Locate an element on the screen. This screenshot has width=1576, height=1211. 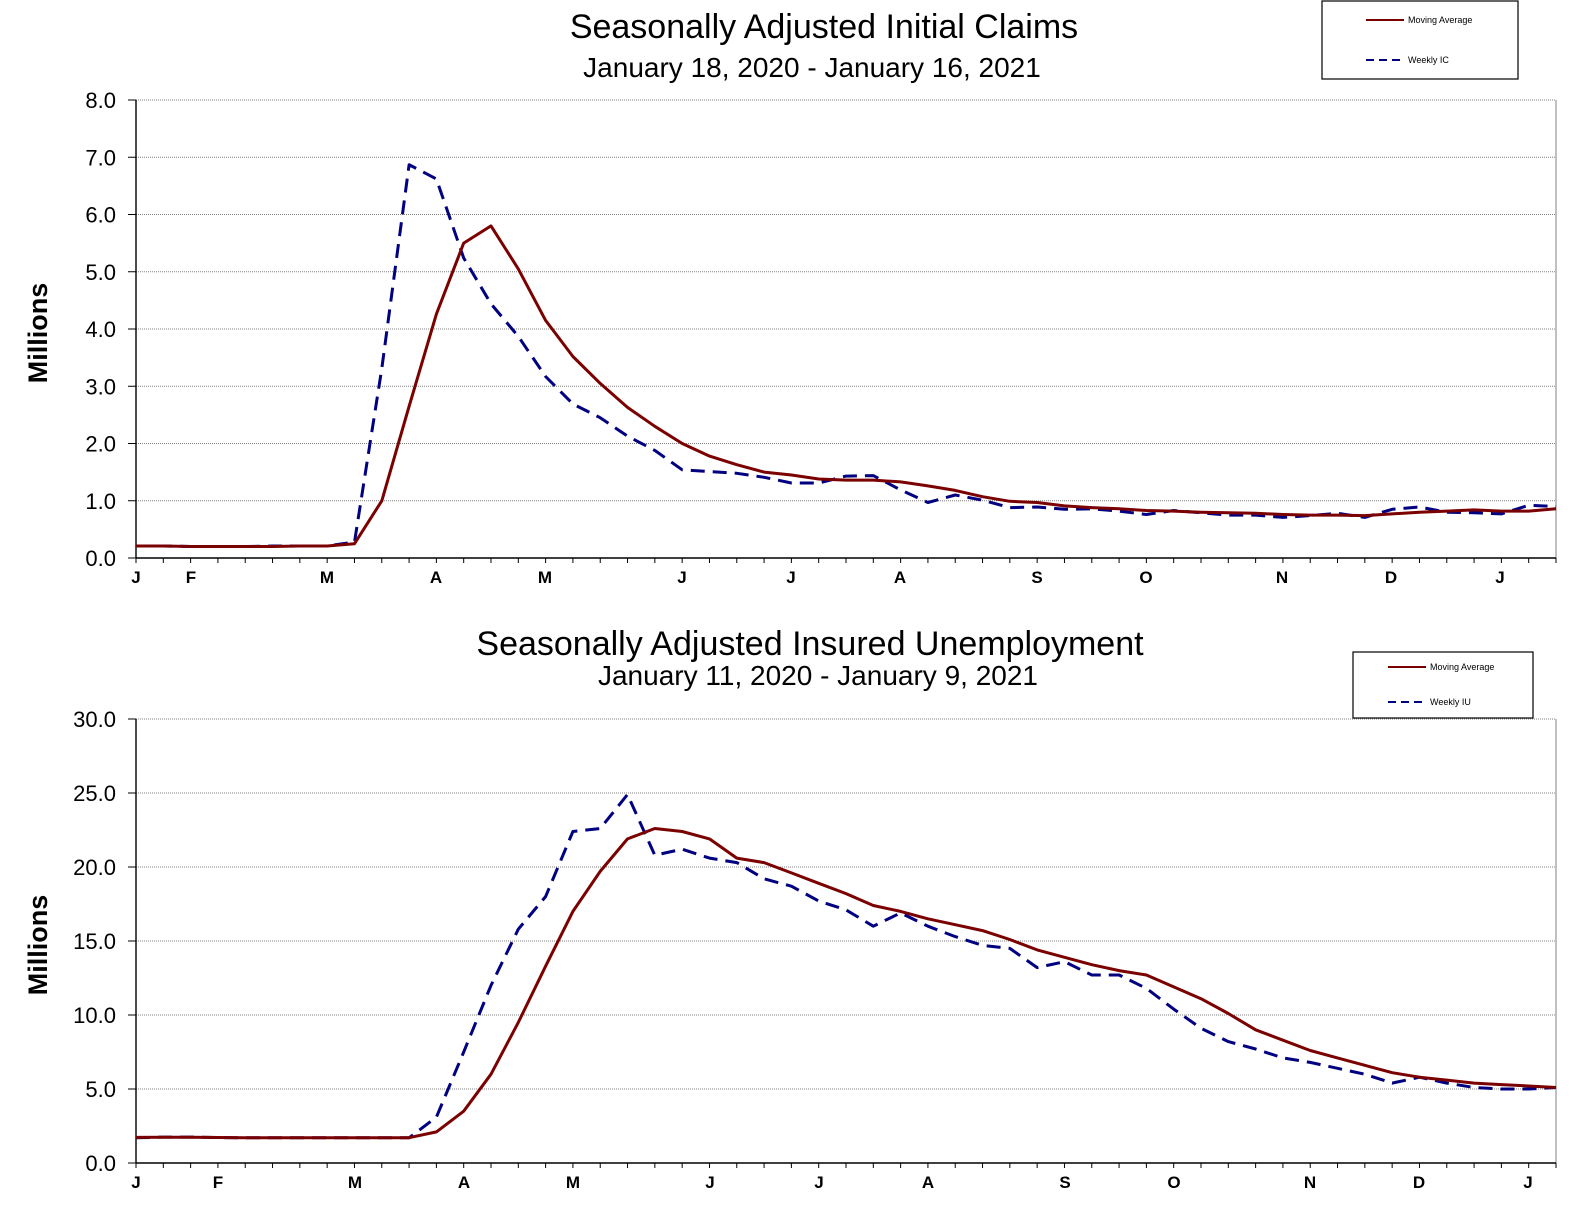
y-tick-label: 20.0 is located at coordinates (94, 867).